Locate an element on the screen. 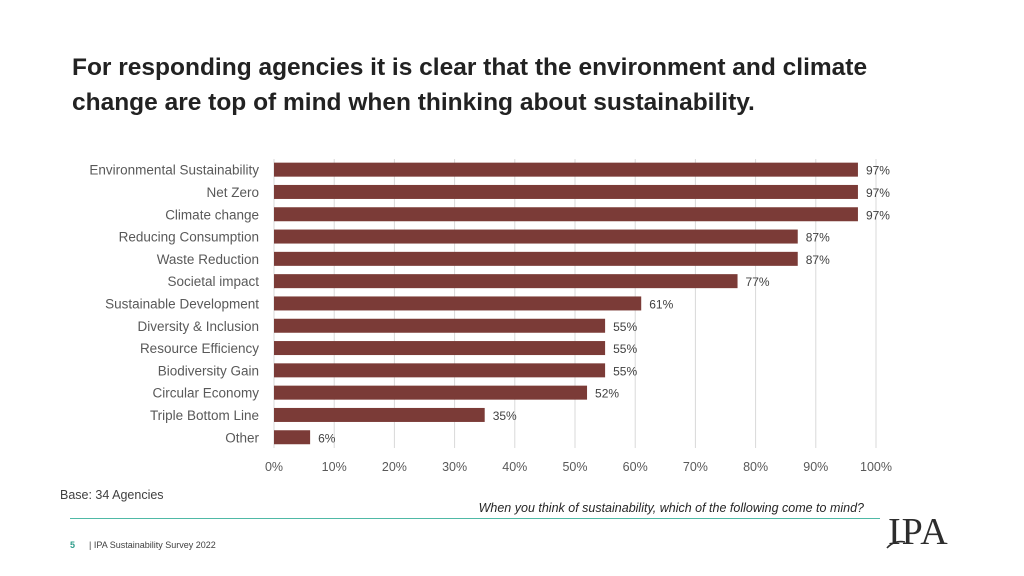 The width and height of the screenshot is (1024, 576). category-label: Diversity & Inclusion is located at coordinates (198, 326).